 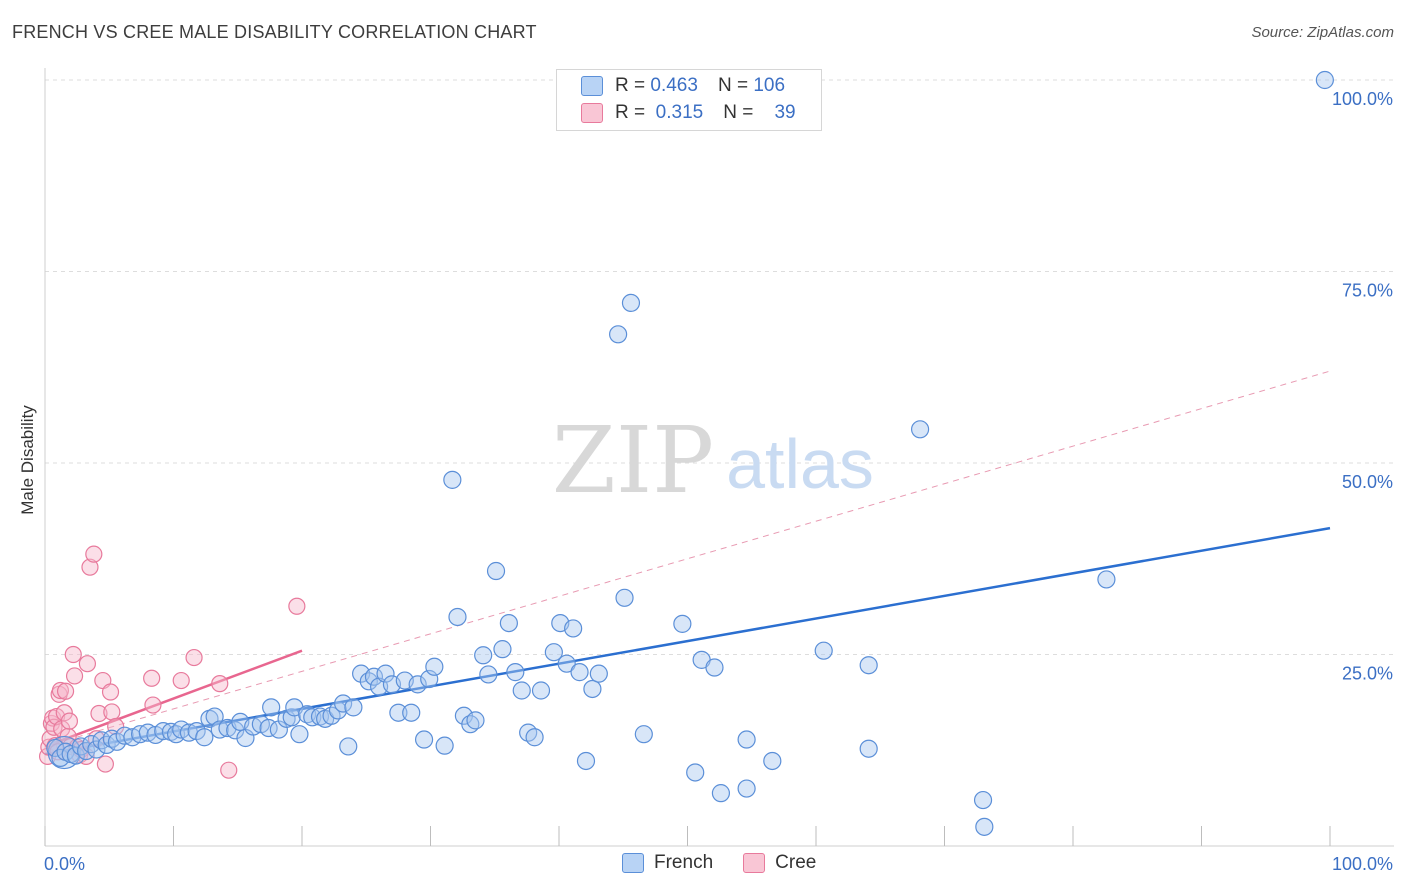 What do you see at coordinates (64, 864) in the screenshot?
I see `x-tick-label: 0.0%` at bounding box center [64, 864].